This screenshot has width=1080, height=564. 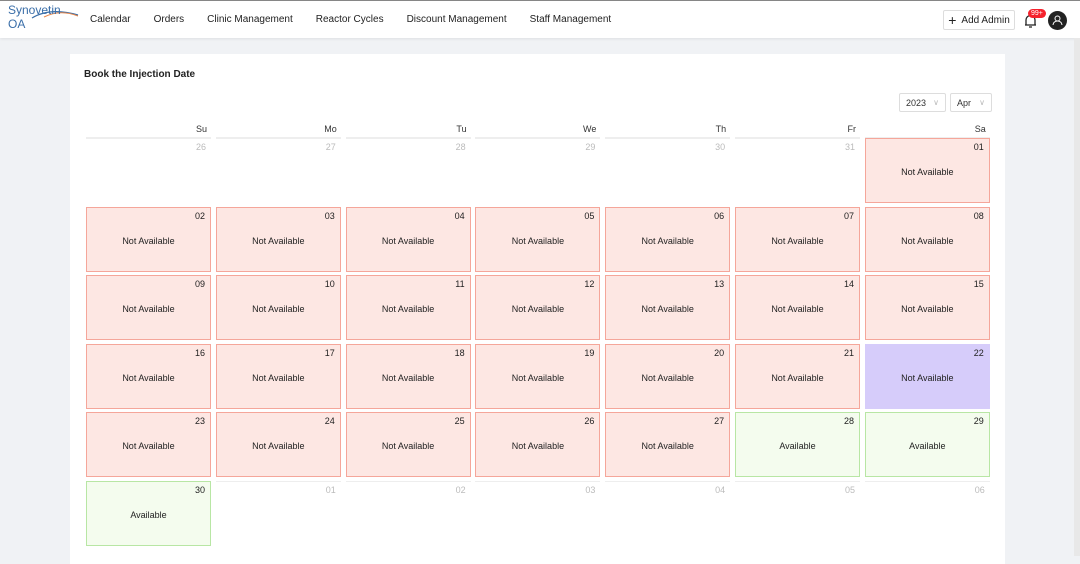 I want to click on day-number: 03, so click(x=329, y=215).